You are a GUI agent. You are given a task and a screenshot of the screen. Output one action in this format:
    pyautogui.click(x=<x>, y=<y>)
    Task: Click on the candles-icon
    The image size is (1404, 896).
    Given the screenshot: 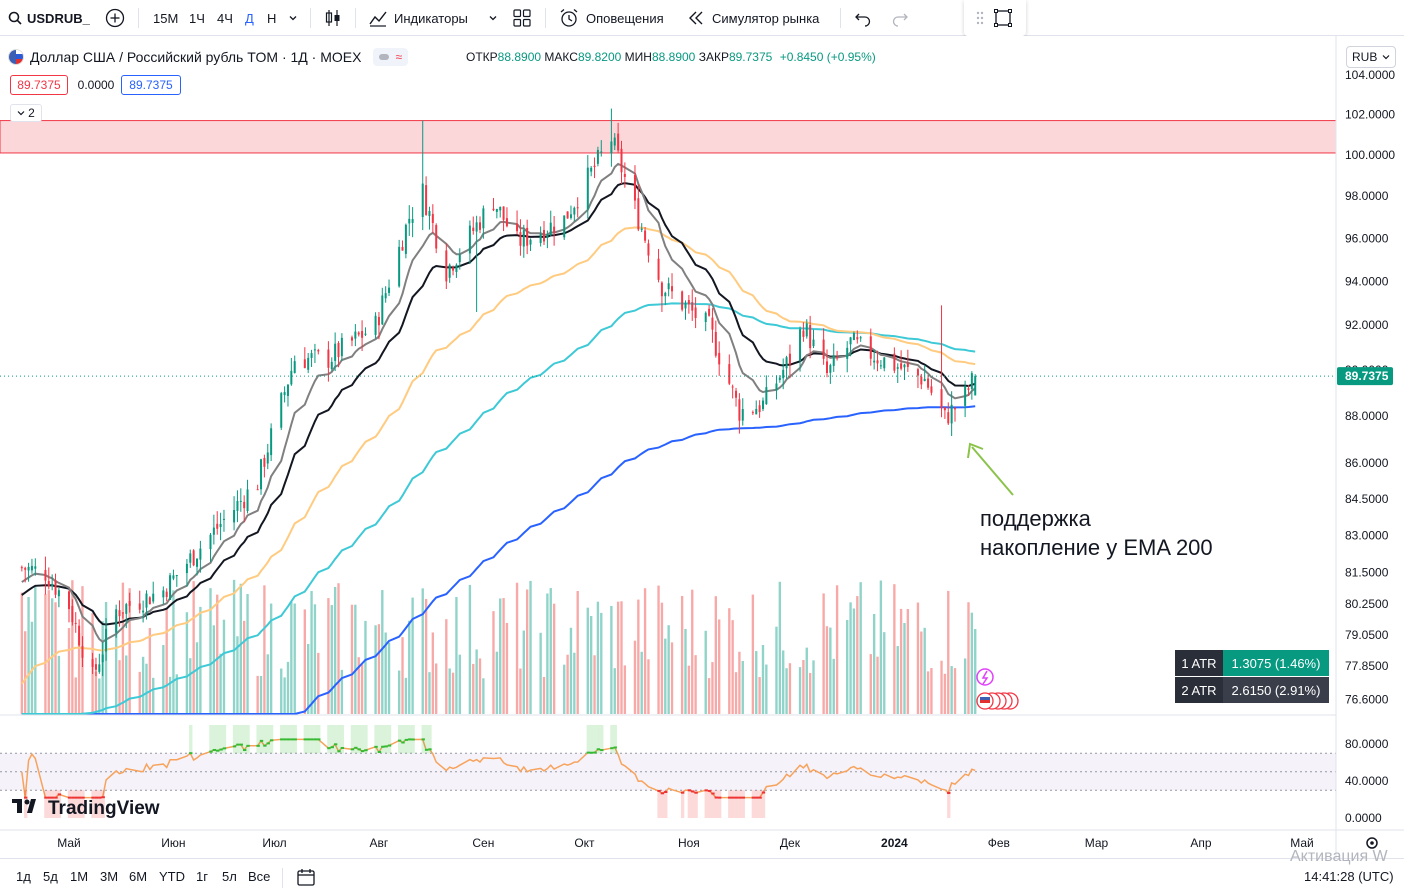 What is the action you would take?
    pyautogui.click(x=333, y=18)
    